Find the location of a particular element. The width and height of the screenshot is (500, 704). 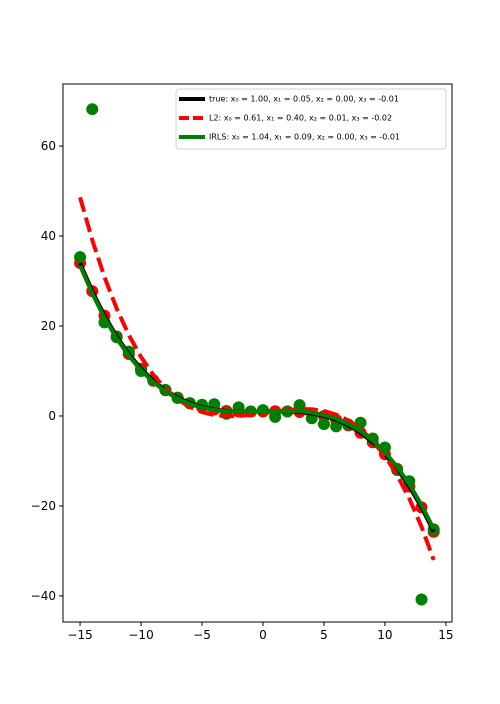

y-tick-label: 20 is located at coordinates (48, 326).